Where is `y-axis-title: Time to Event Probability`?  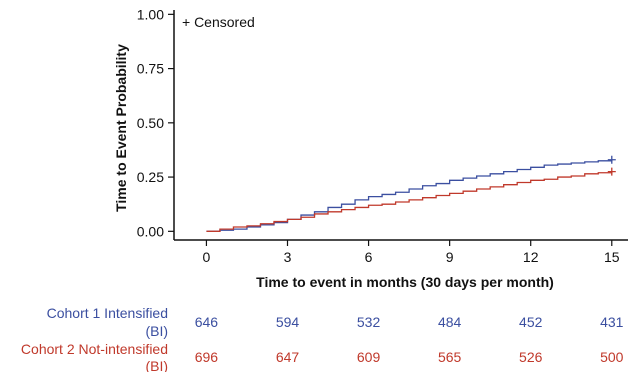 y-axis-title: Time to Event Probability is located at coordinates (121, 128).